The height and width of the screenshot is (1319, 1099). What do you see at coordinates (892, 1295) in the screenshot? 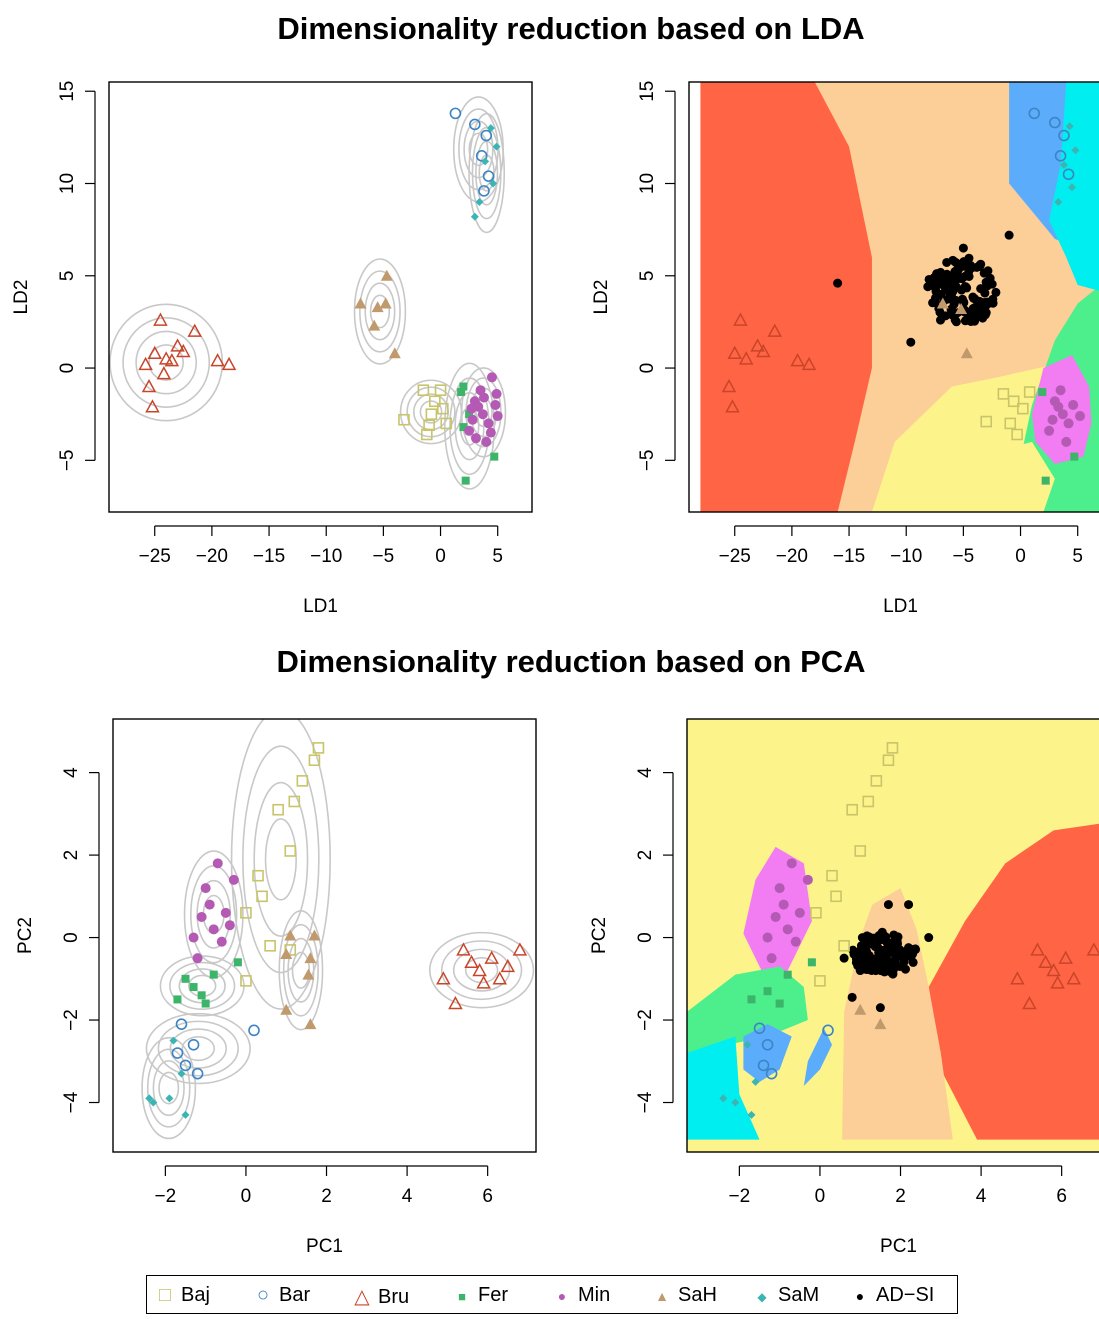
I see `legend-item-ad-si: ● AD−SI` at bounding box center [892, 1295].